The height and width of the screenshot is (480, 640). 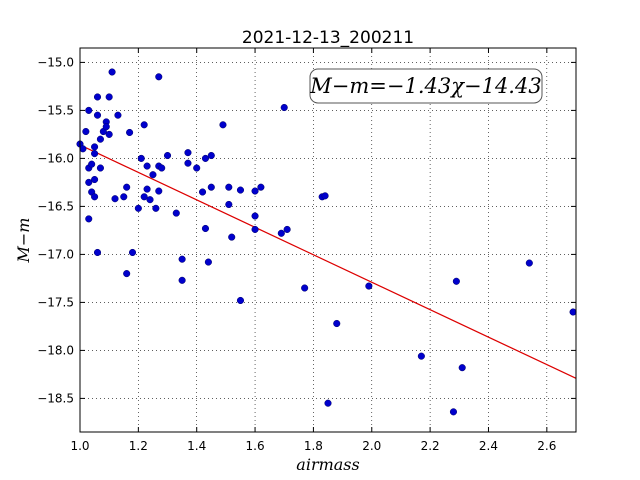 What do you see at coordinates (79, 446) in the screenshot?
I see `x-tick-label: 1.0` at bounding box center [79, 446].